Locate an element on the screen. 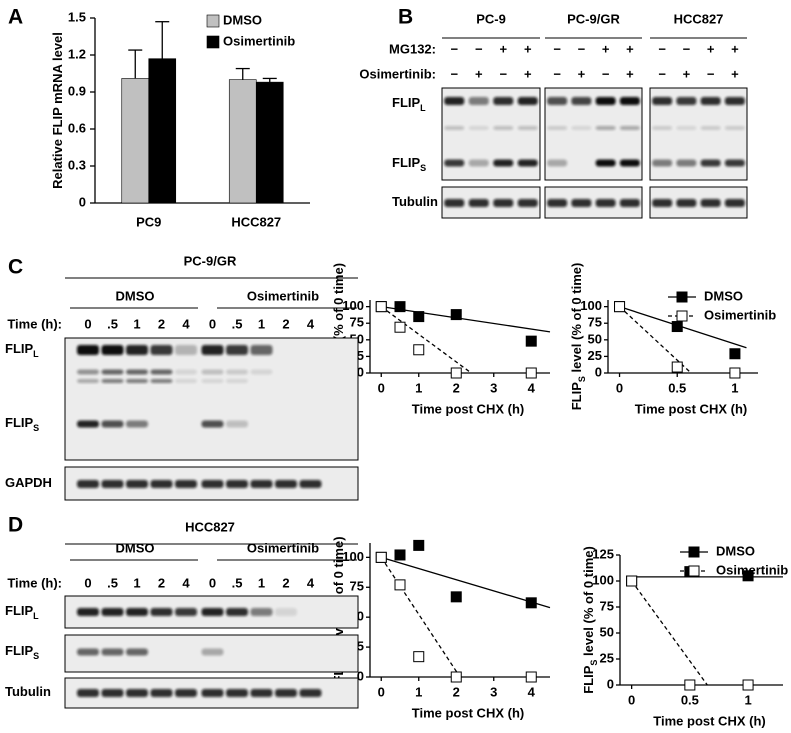 The image size is (791, 733). legend-label: Osimertinib is located at coordinates (752, 569).